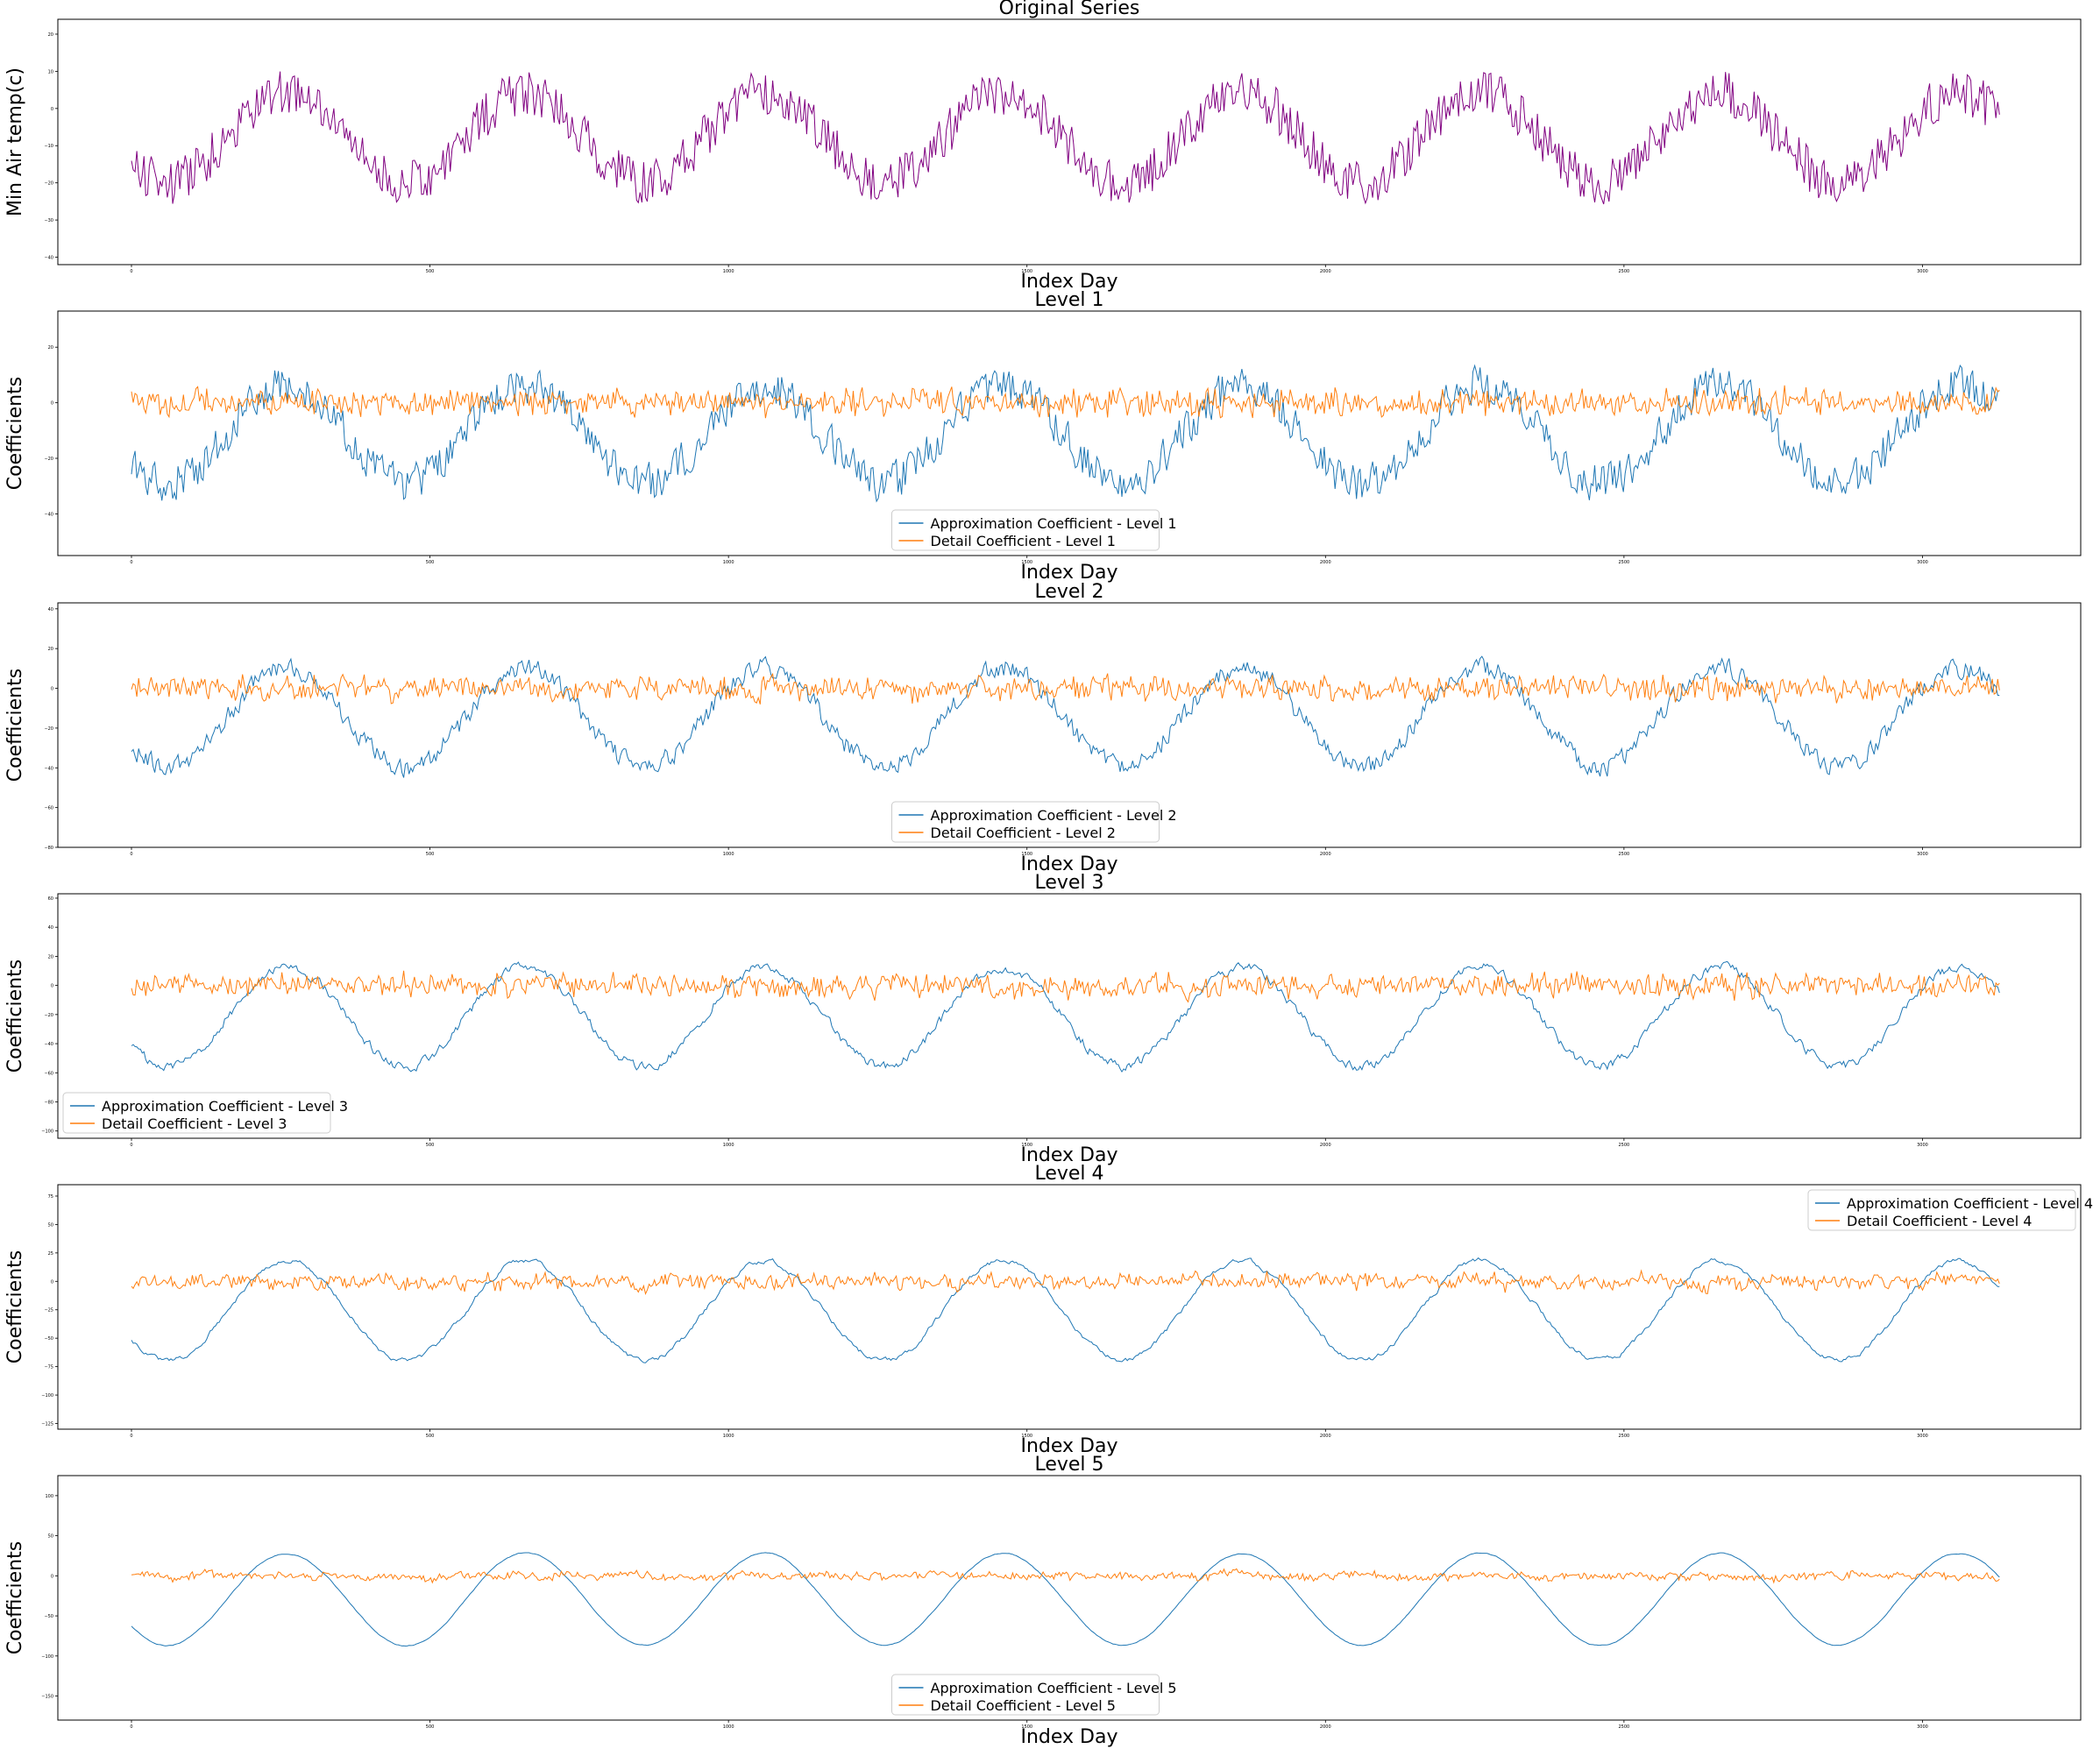  Describe the element at coordinates (48, 220) in the screenshot. I see `y-tick-label: −30` at that location.